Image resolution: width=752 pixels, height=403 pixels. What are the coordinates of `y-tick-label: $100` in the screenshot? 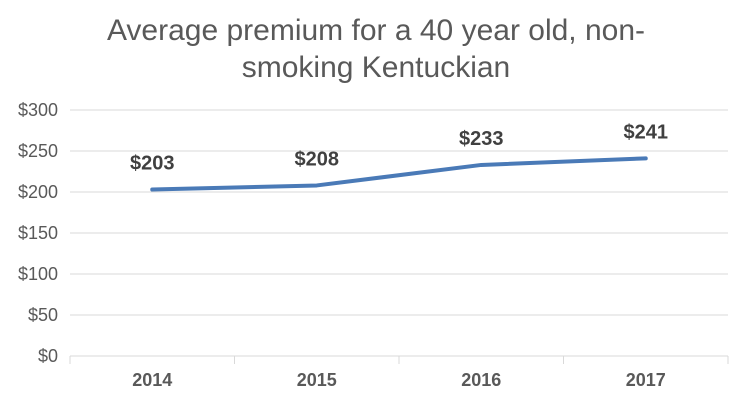 It's located at (38, 274).